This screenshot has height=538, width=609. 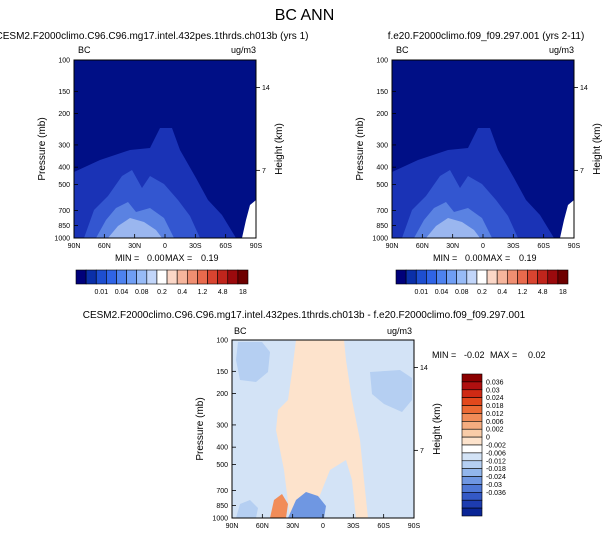 I want to click on y-tick-label-difference-4: 400, so click(x=222, y=448).